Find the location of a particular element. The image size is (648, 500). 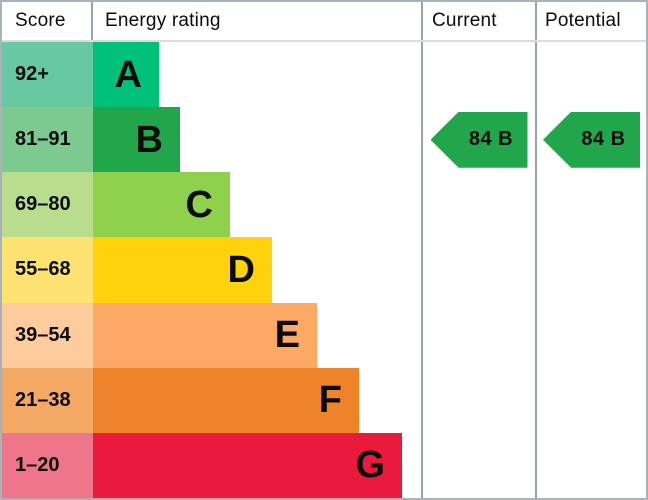

potential-rating-arrow: 84 B is located at coordinates (591, 139).